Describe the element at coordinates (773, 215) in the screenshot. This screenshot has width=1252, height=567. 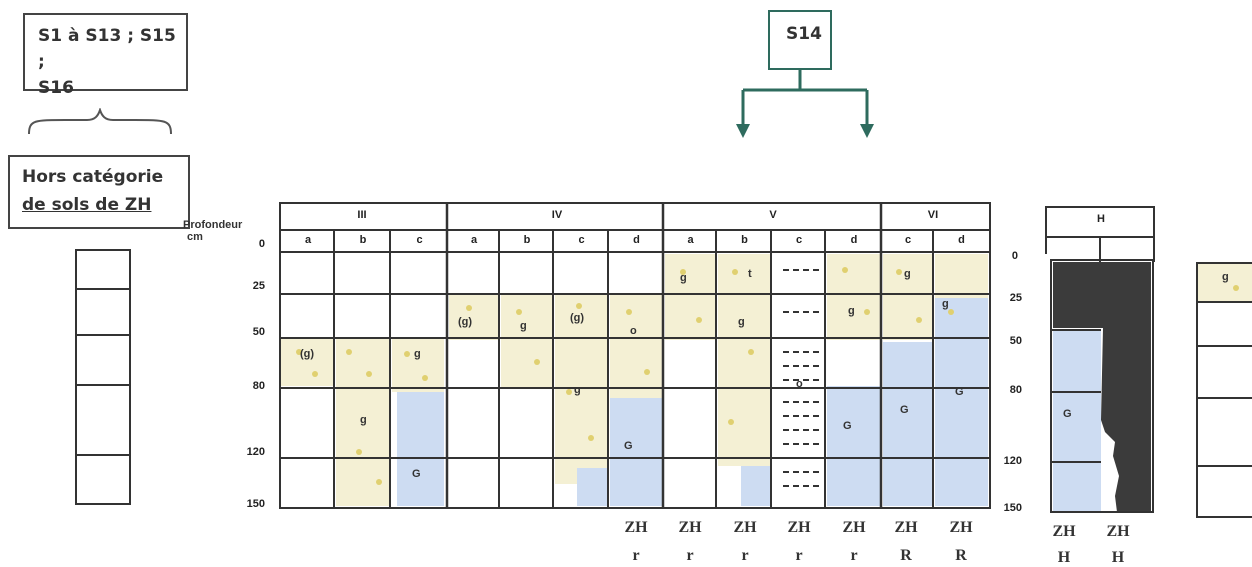
I see `group-header-V: V` at that location.